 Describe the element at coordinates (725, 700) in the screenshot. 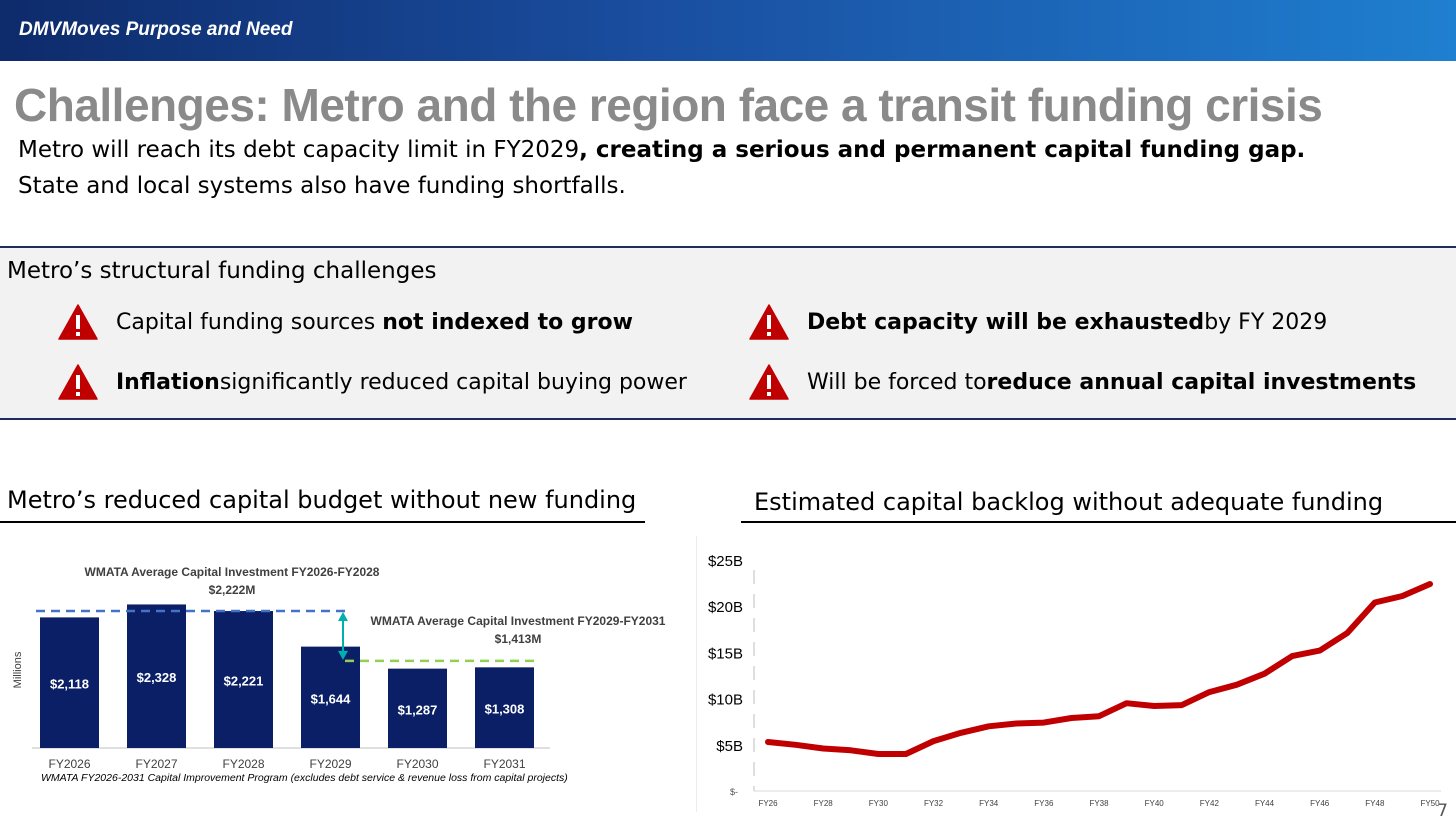

I see `y-tick-label: $10B` at that location.